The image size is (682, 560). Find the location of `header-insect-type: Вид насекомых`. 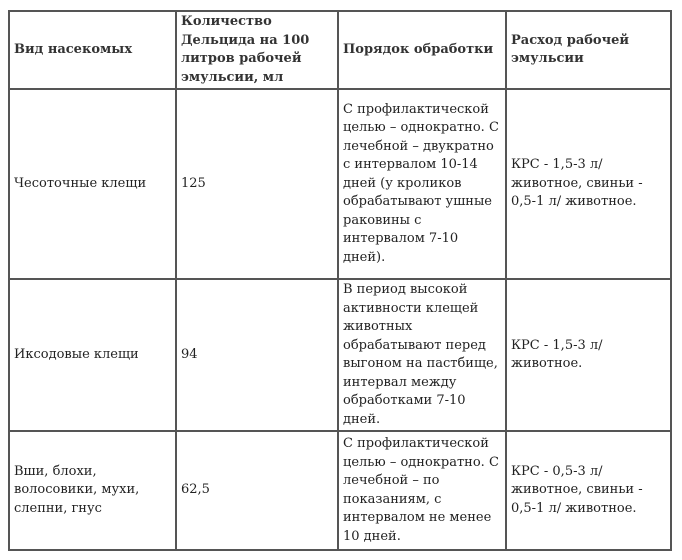

header-insect-type: Вид насекомых is located at coordinates (92, 50).